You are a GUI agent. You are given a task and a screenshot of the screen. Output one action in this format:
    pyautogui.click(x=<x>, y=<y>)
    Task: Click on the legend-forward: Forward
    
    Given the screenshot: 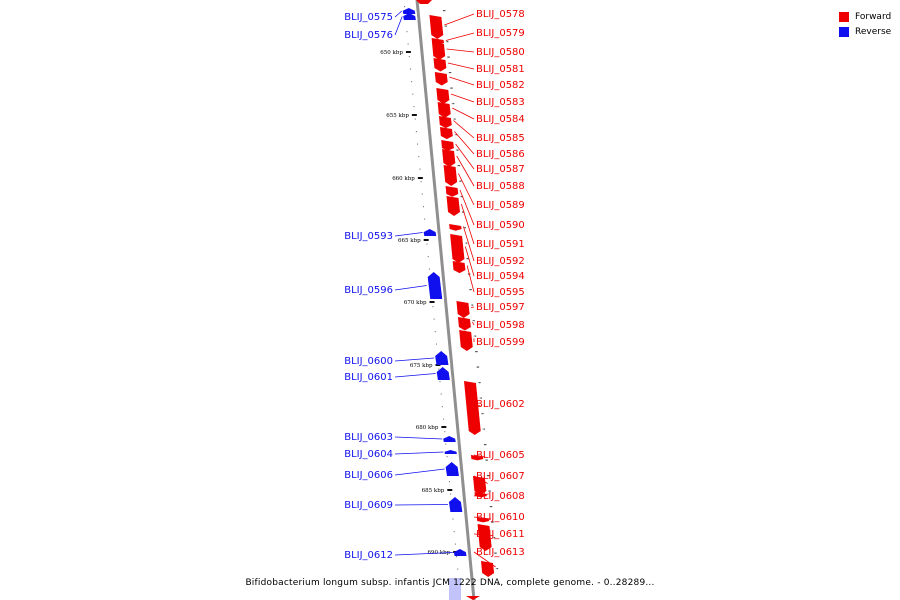 What is the action you would take?
    pyautogui.click(x=865, y=16)
    